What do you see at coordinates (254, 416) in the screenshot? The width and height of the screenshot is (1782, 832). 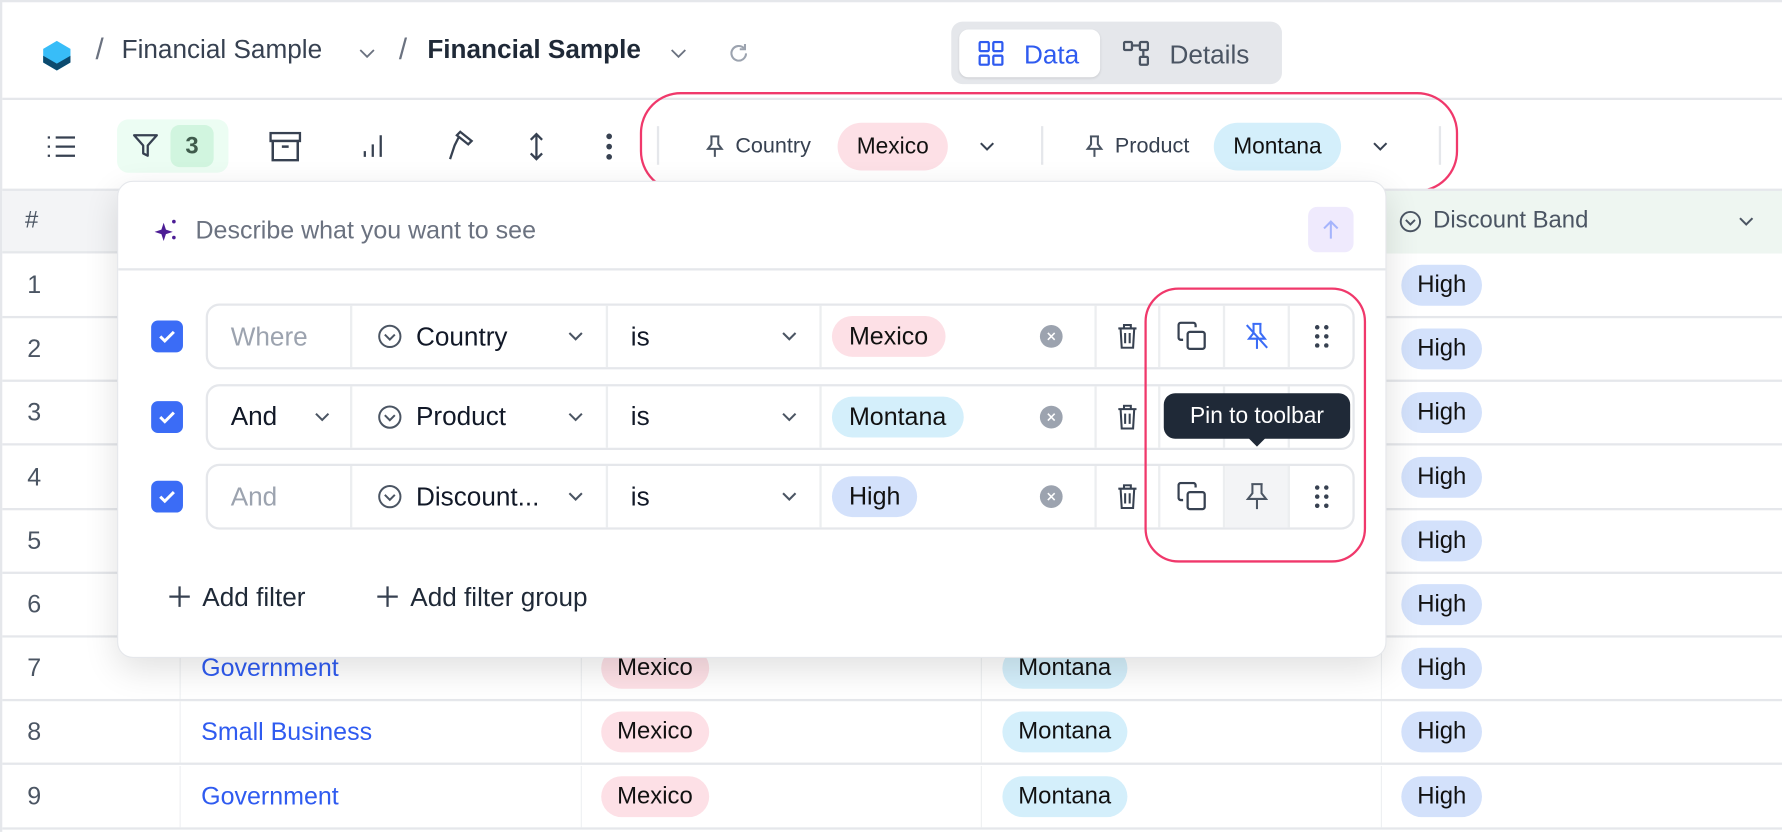 I see `conjunction-label: And` at bounding box center [254, 416].